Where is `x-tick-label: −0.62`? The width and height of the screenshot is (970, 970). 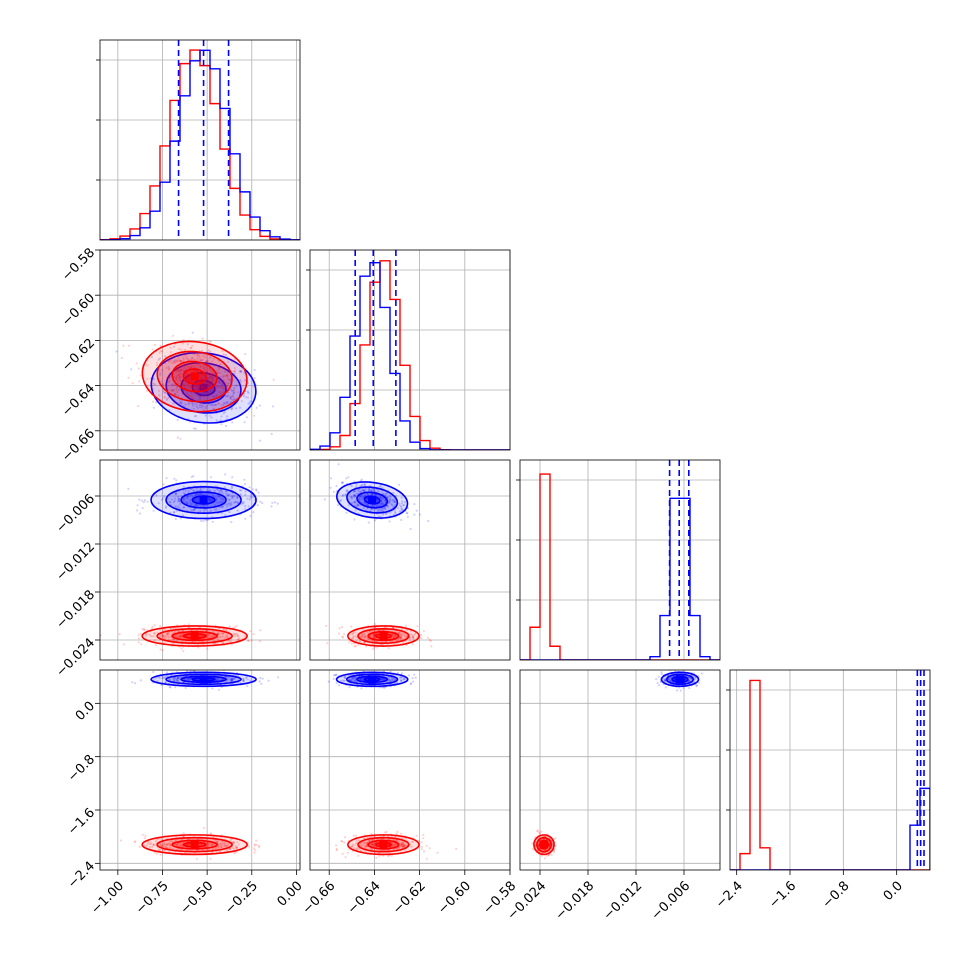
x-tick-label: −0.62 is located at coordinates (409, 898).